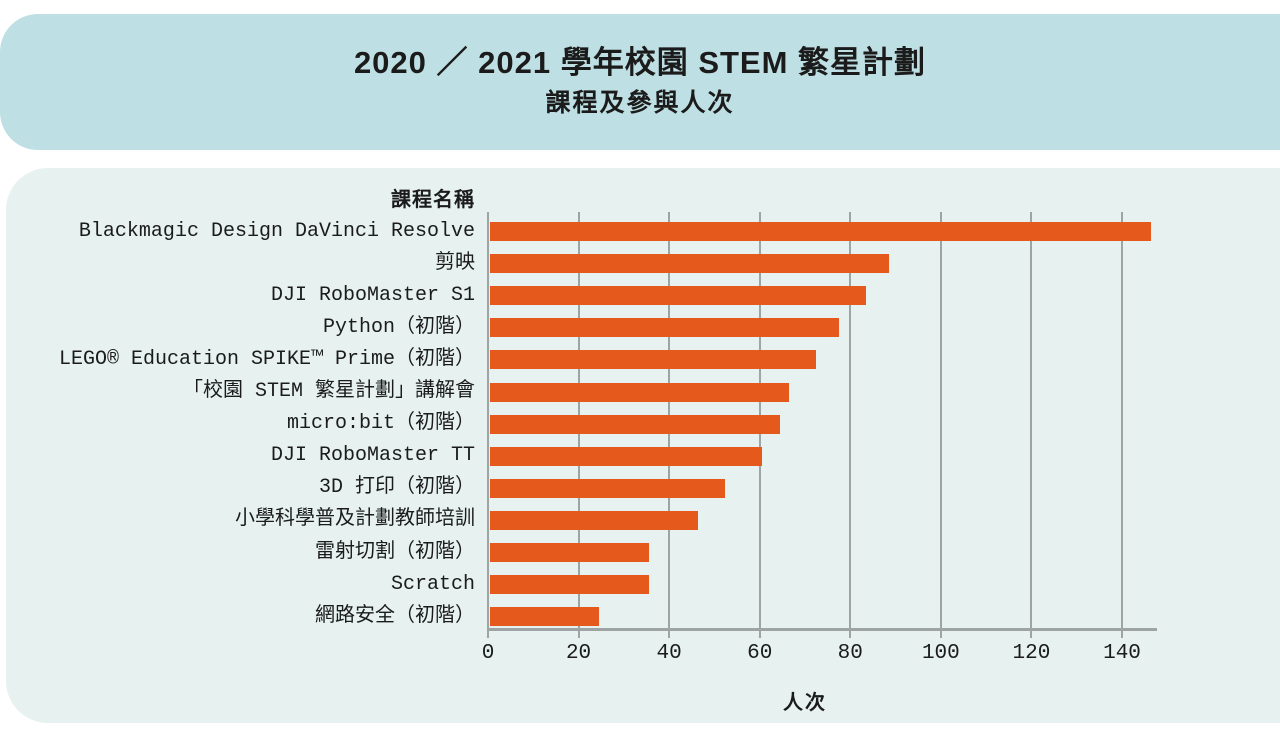 This screenshot has height=744, width=1280. Describe the element at coordinates (940, 653) in the screenshot. I see `x-tick-label: 100` at that location.